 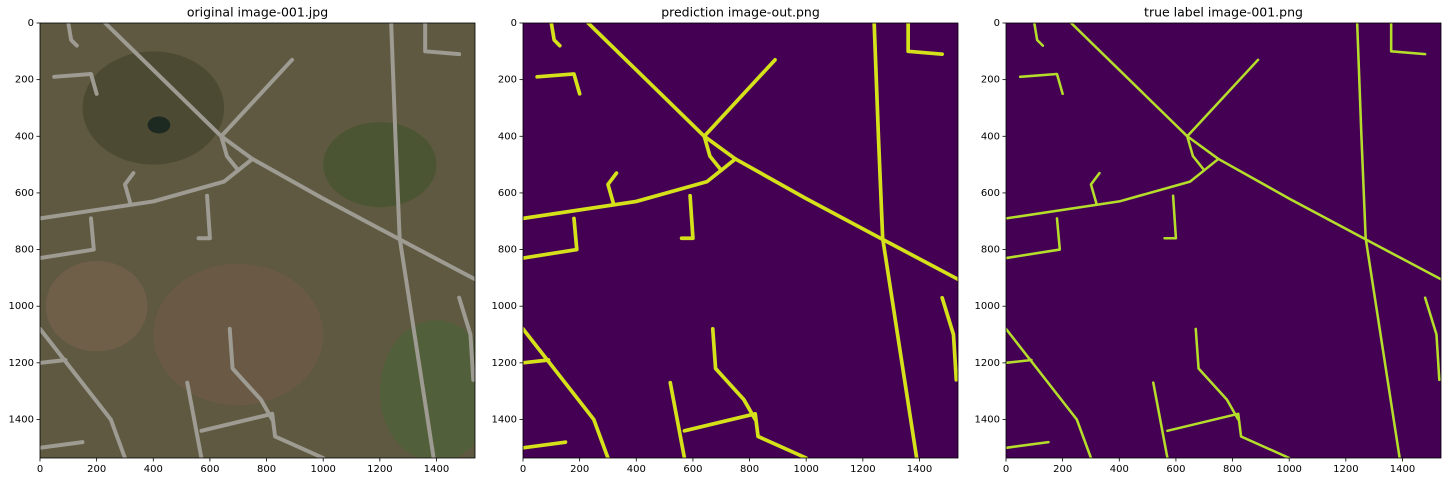 I want to click on panel-title: prediction image-out.png, so click(x=740, y=12).